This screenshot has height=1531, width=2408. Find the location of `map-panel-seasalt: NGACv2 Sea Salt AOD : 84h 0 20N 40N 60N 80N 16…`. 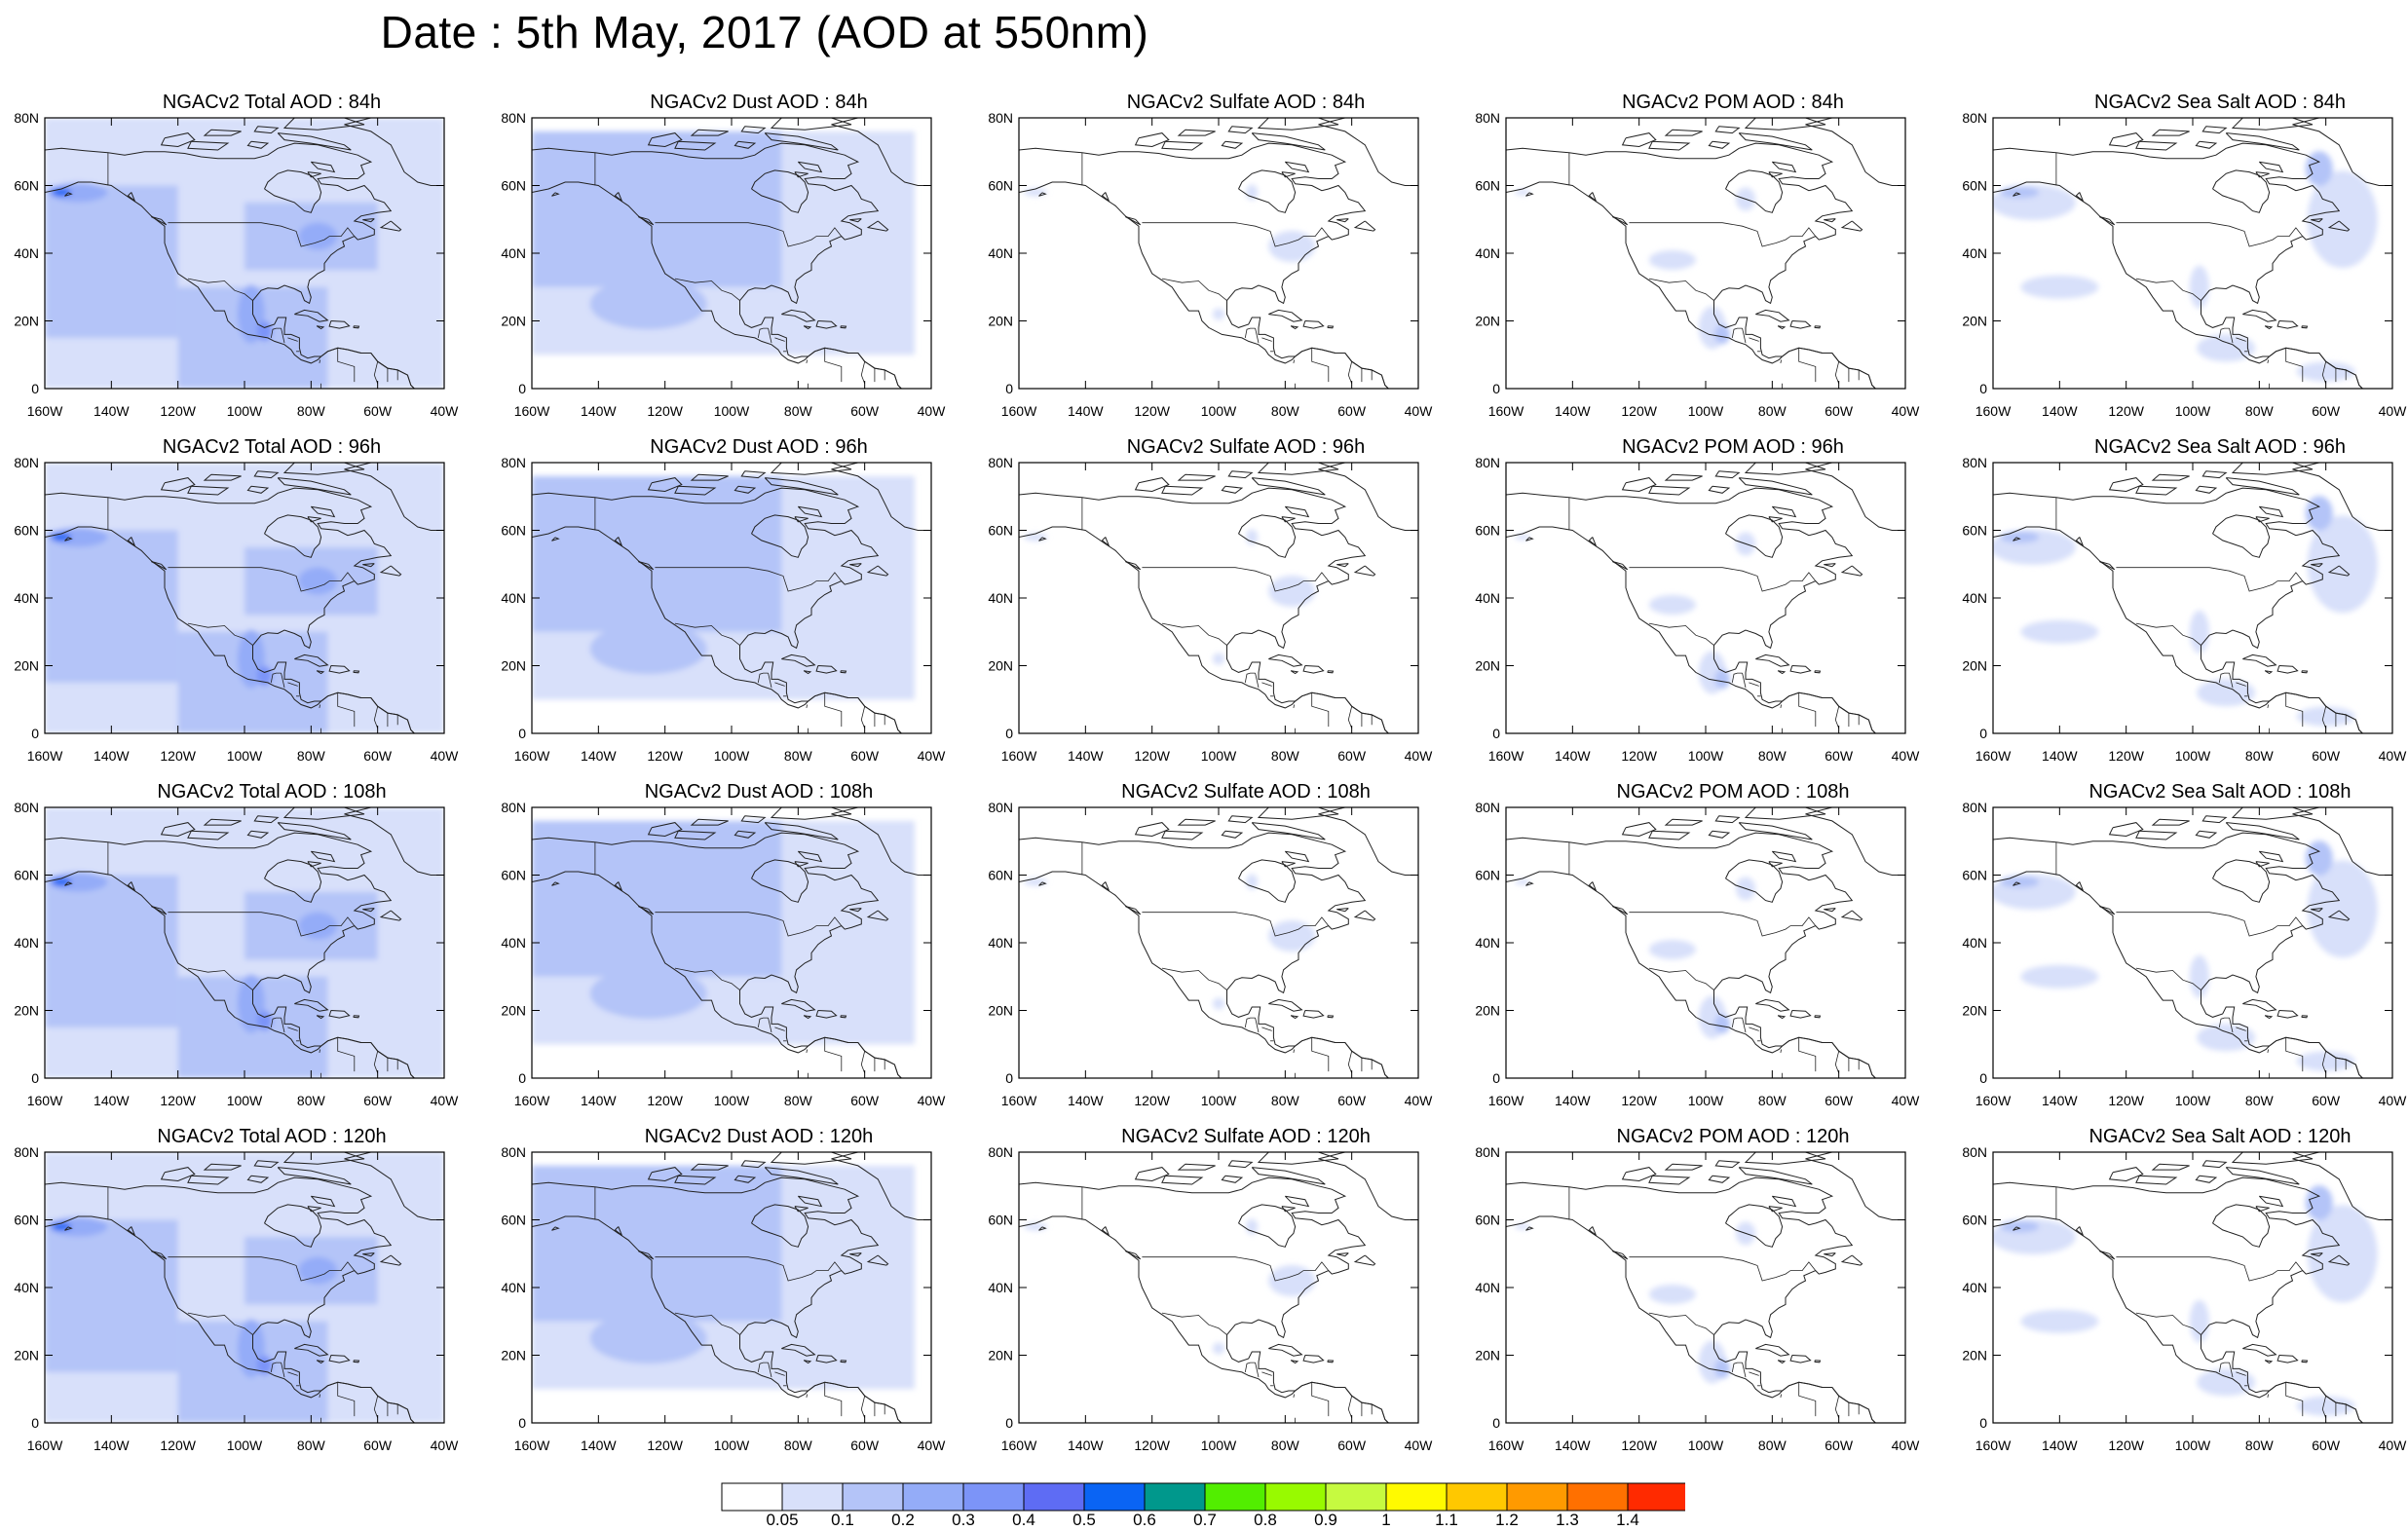

map-panel-seasalt: NGACv2 Sea Salt AOD : 84h 0 20N 40N 60N 80N 16… is located at coordinates (2185, 256).